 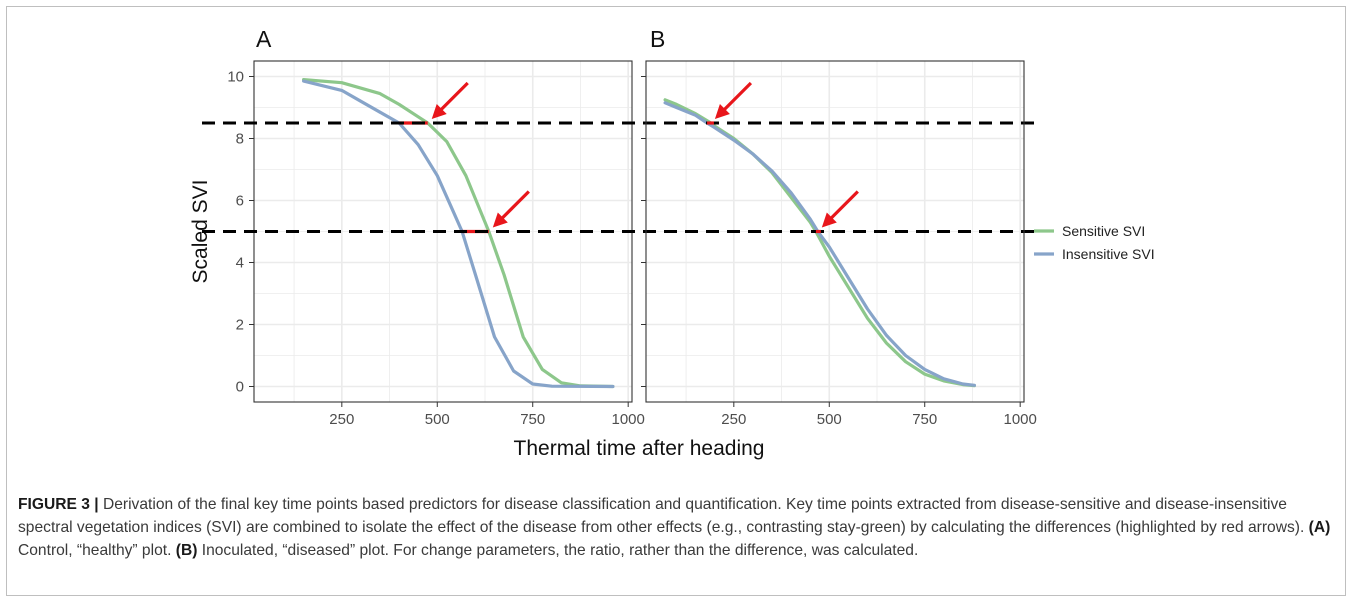 I want to click on y-tick-label: 10, so click(x=235, y=77).